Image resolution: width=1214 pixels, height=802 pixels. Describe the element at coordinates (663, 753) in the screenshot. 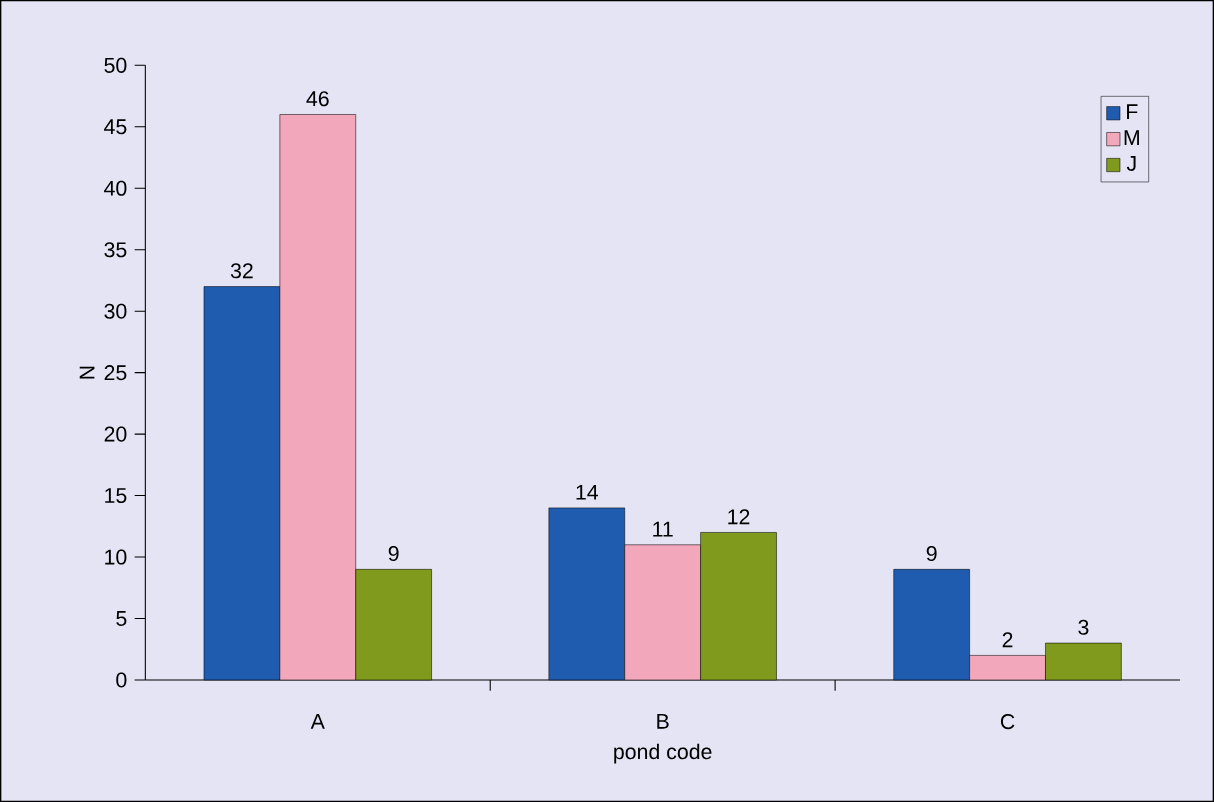

I see `x-axis-title: pond code` at that location.